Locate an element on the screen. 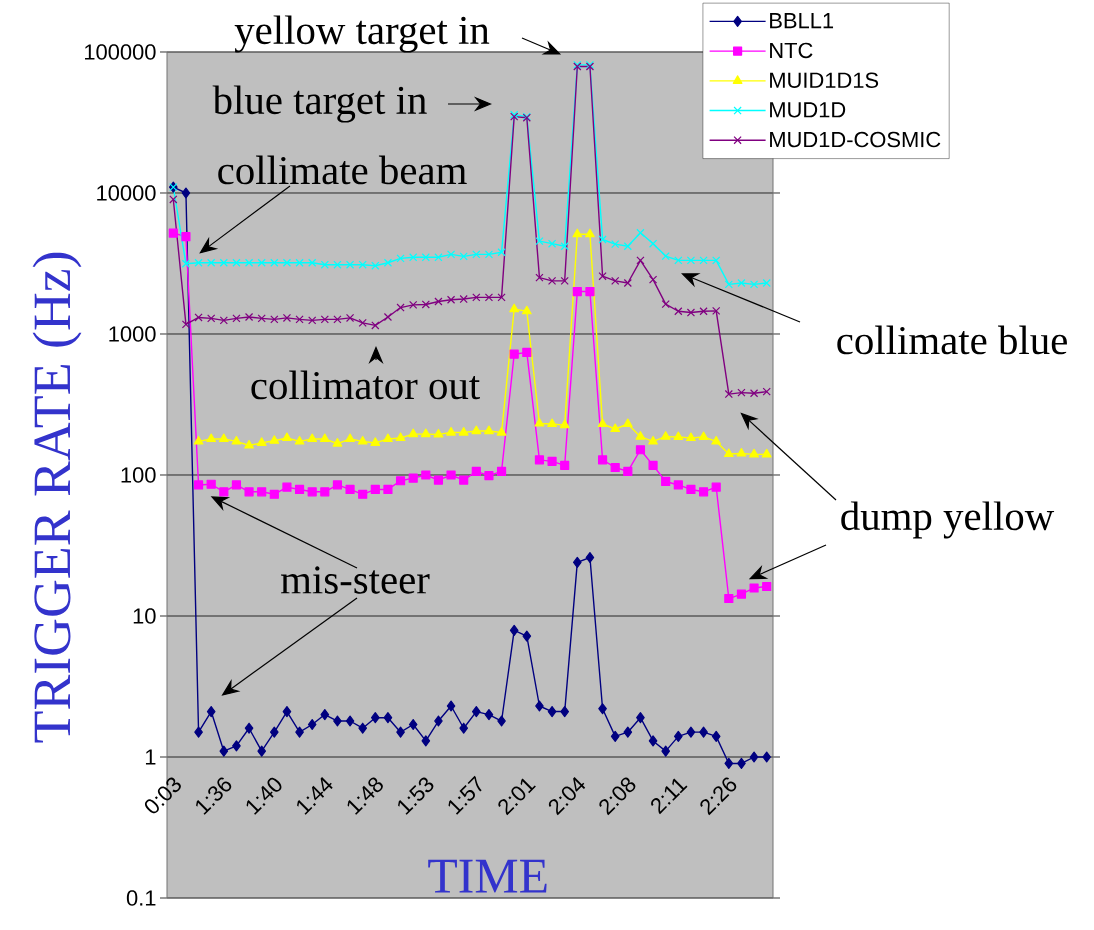 The height and width of the screenshot is (930, 1094). annotation: collimator out is located at coordinates (365, 385).